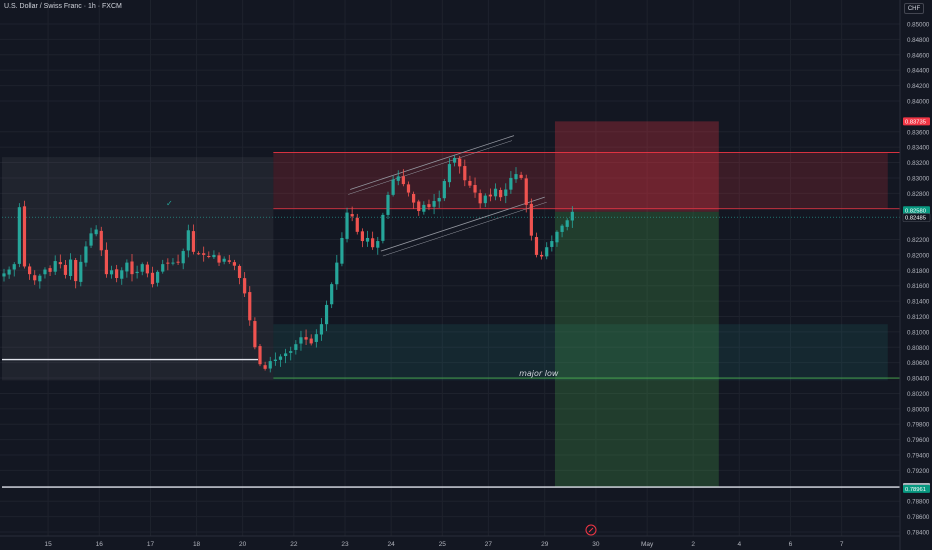  Describe the element at coordinates (432, 162) in the screenshot. I see `channel-upper-line` at that location.